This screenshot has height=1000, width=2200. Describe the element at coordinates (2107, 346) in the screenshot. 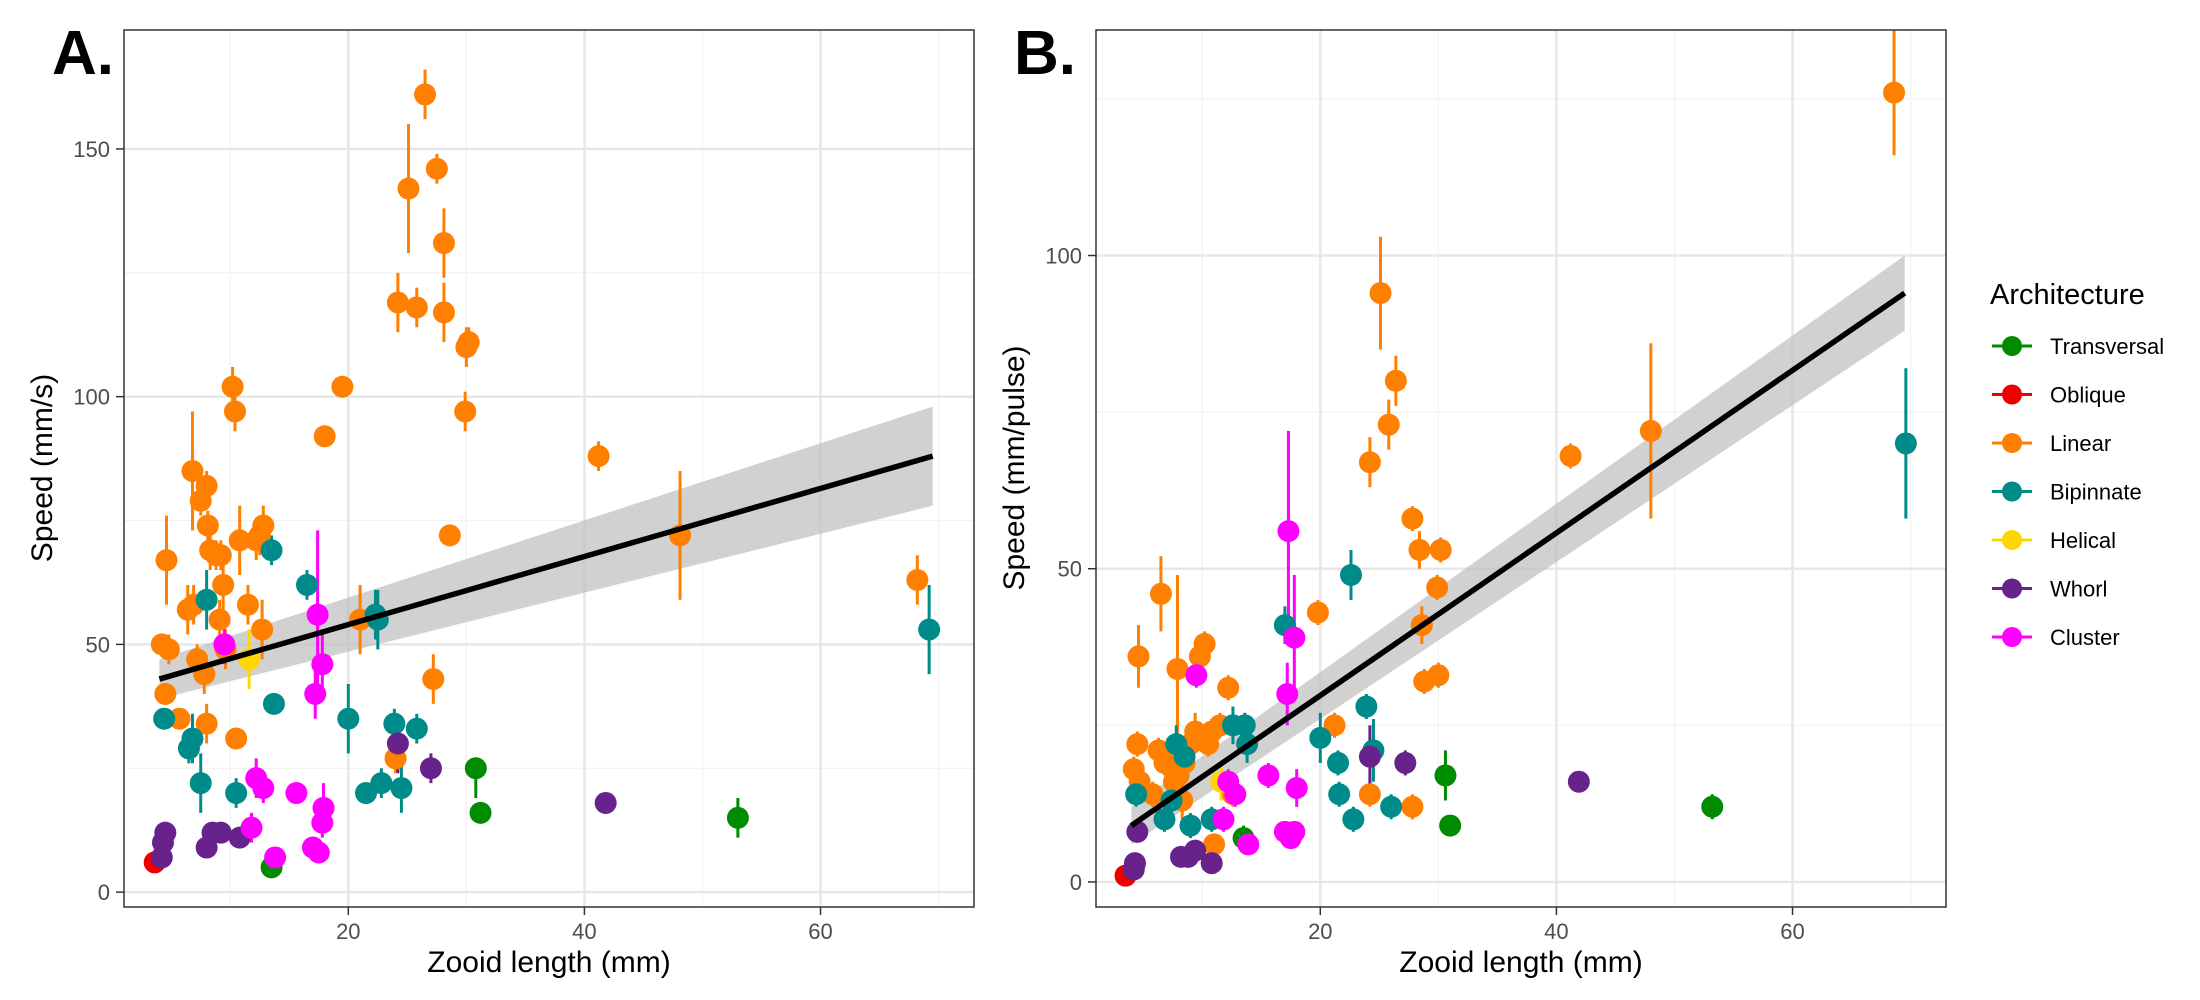

I see `legend-label: Transversal` at that location.